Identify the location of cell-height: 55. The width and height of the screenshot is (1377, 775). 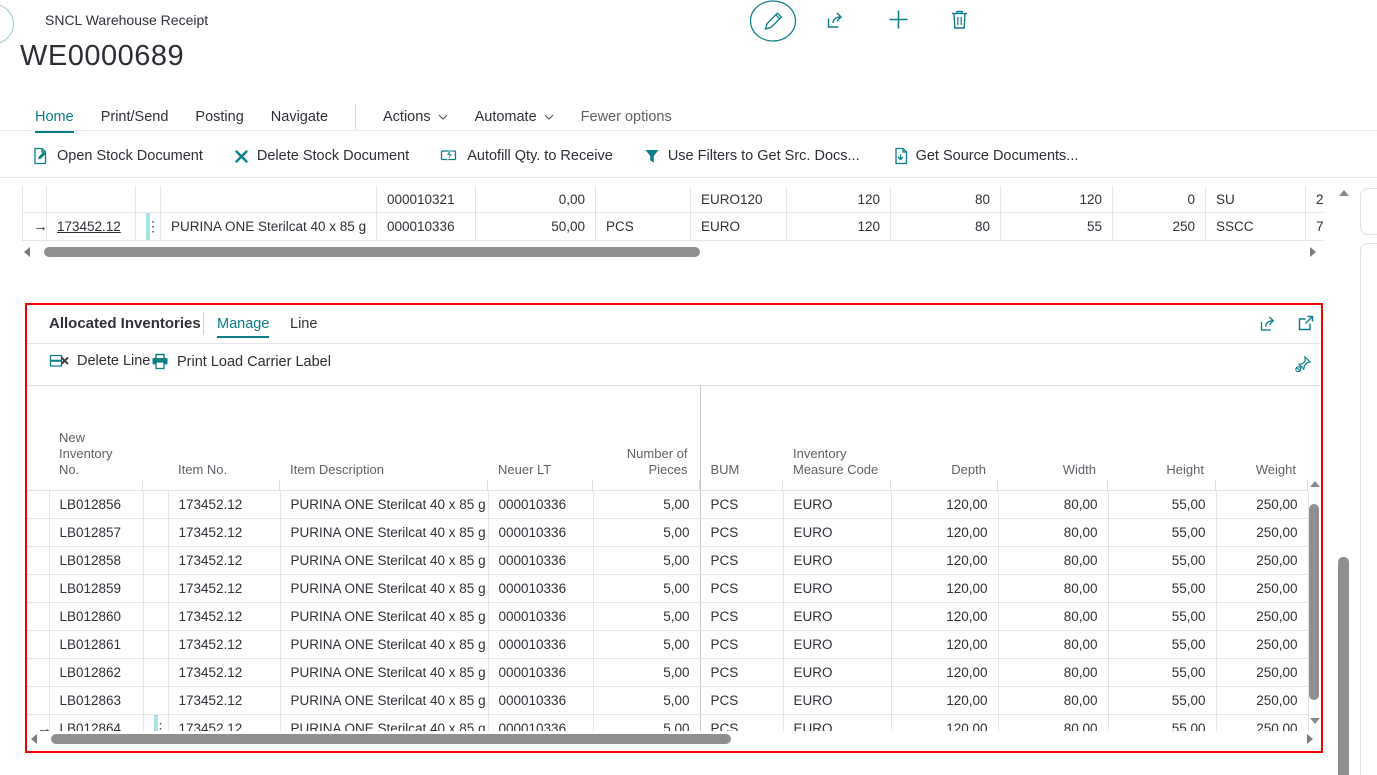
(1056, 226).